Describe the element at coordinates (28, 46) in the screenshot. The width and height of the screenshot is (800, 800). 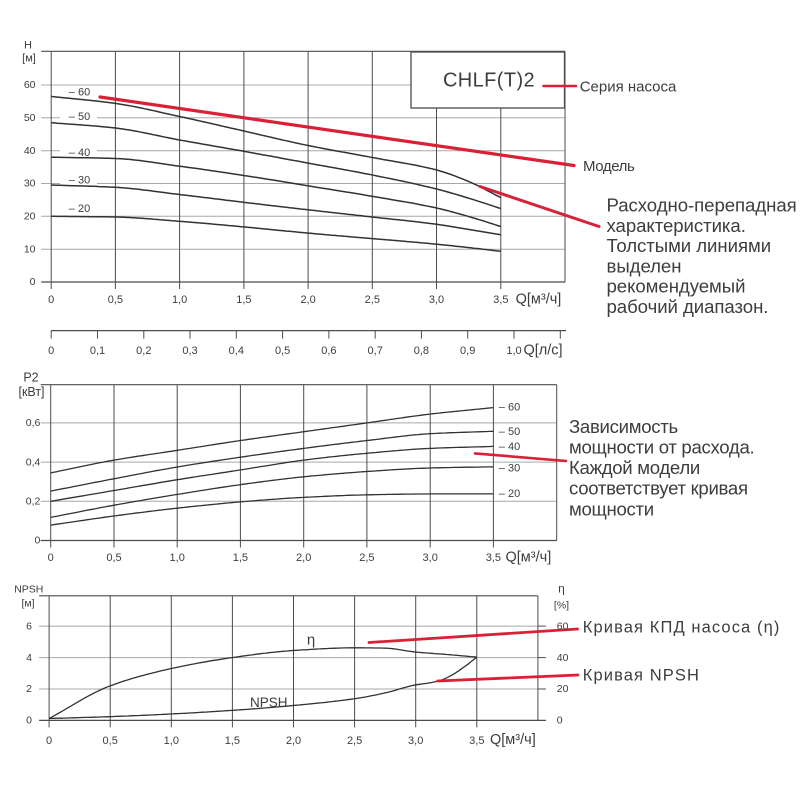
I see `svg-text: H` at that location.